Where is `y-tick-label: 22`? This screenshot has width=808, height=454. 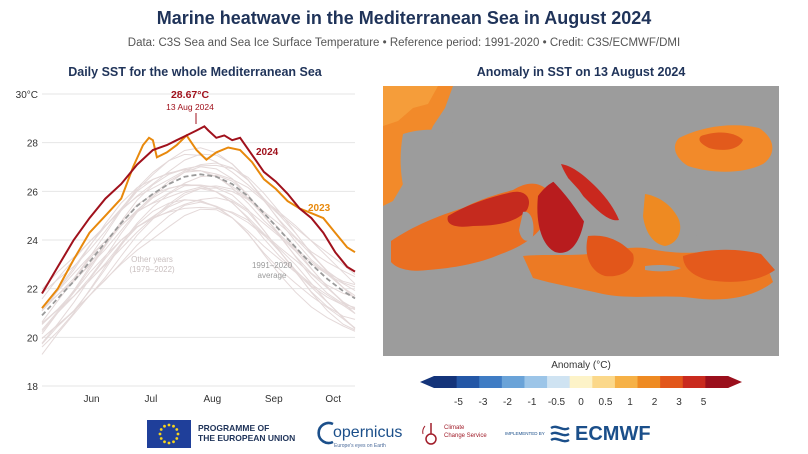 y-tick-label: 22 is located at coordinates (33, 290).